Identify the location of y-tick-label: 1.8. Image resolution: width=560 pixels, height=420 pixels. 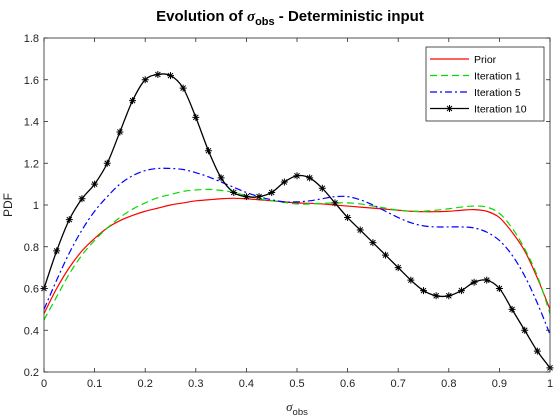
(31, 39).